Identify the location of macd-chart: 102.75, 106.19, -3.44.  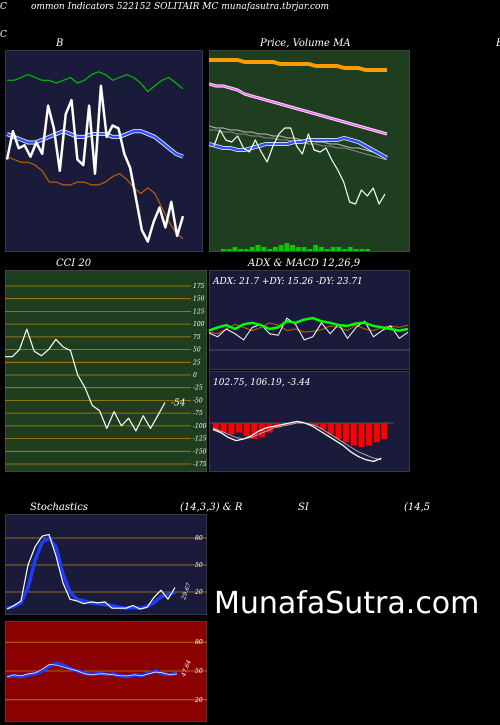
(309, 421).